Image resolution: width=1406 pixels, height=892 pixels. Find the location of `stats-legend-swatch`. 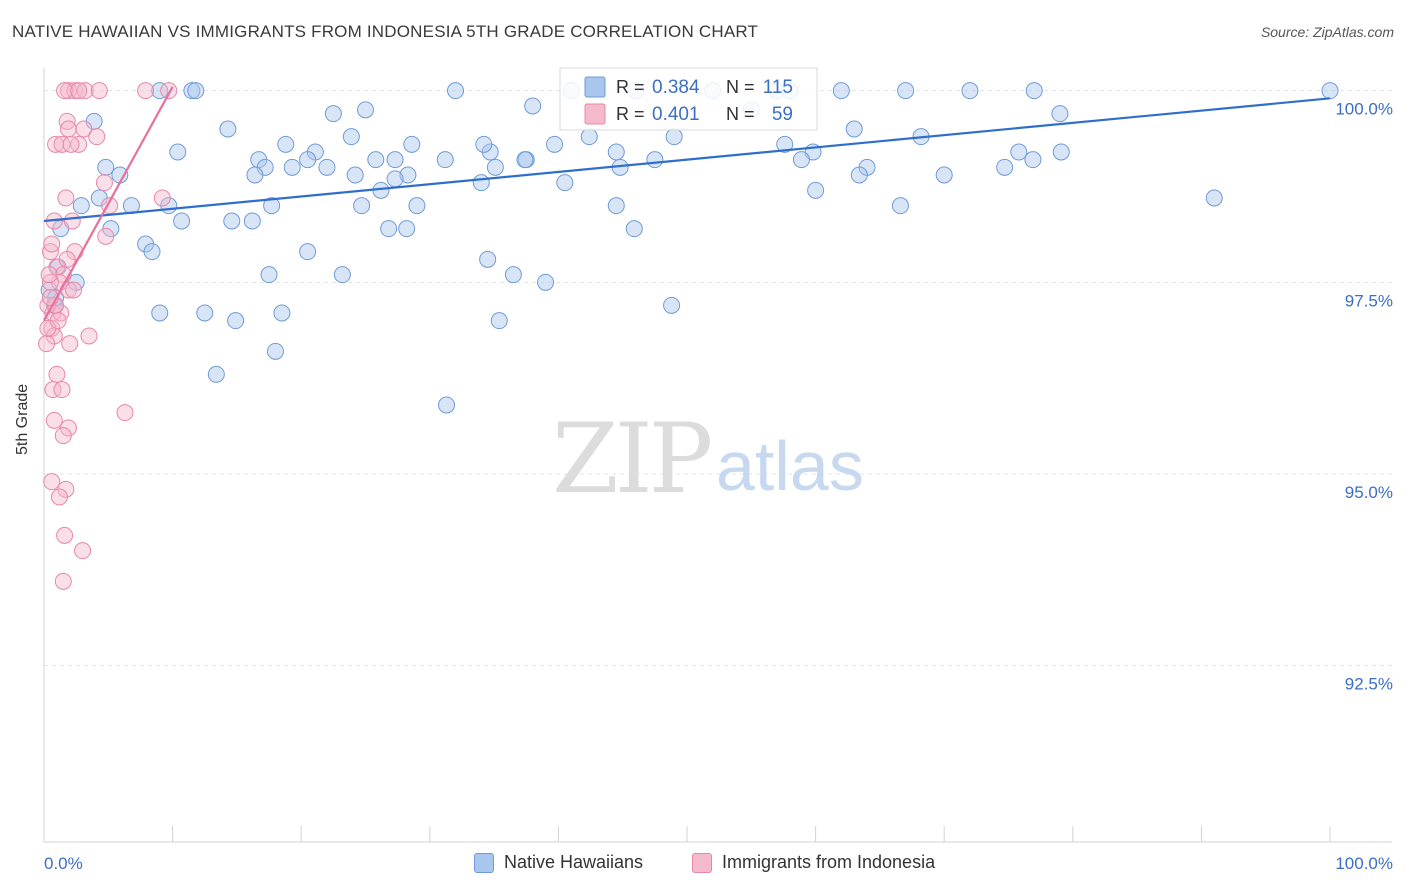

stats-legend-swatch is located at coordinates (595, 114).